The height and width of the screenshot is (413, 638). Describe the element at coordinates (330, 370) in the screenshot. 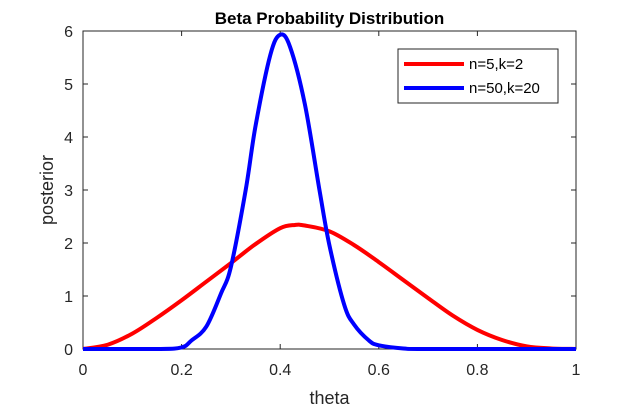

I see `x-tick-labels: 0 0.2 0.4 0.6 0.8 1` at that location.